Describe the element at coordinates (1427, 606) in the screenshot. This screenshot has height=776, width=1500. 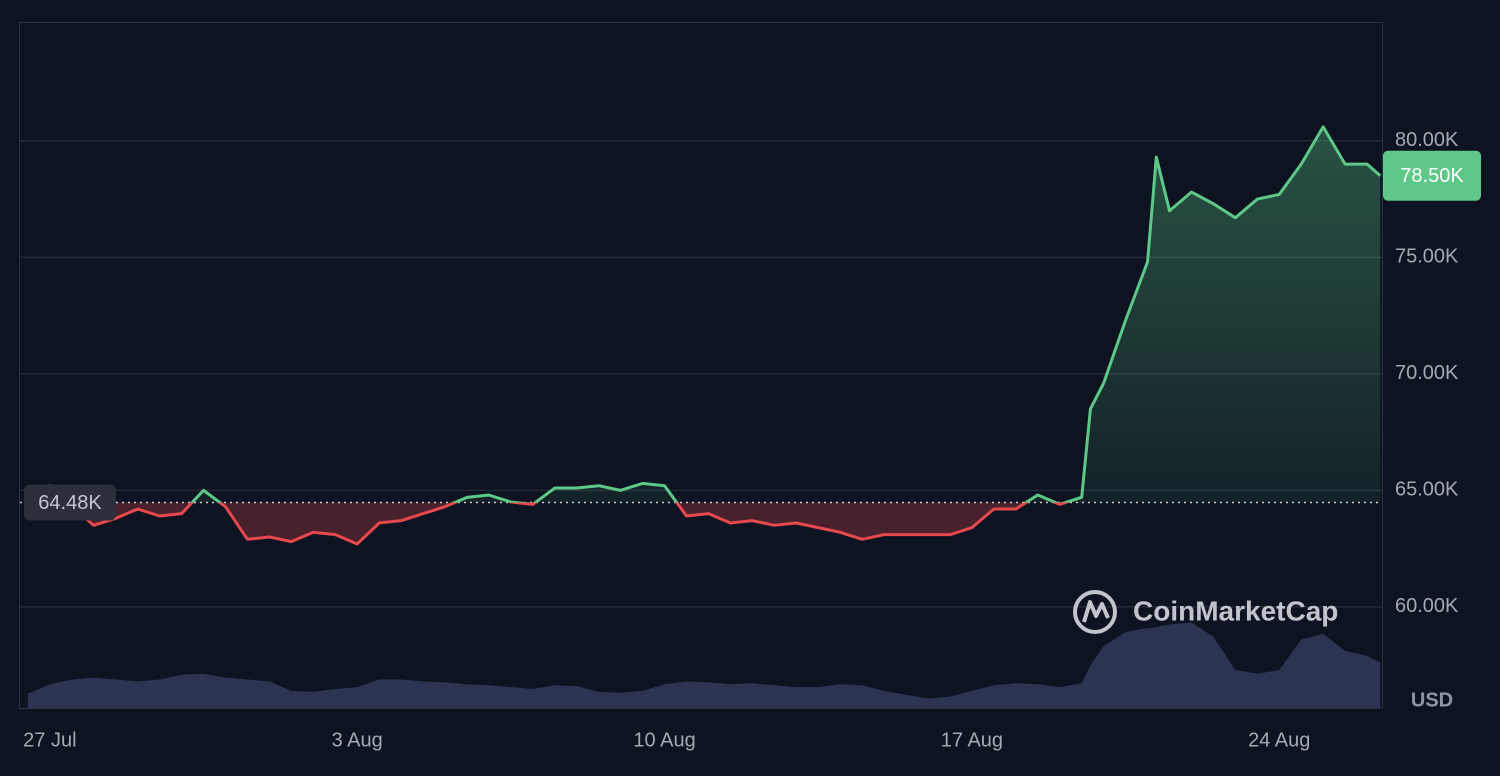
I see `y-tick-label: 60.00K` at that location.